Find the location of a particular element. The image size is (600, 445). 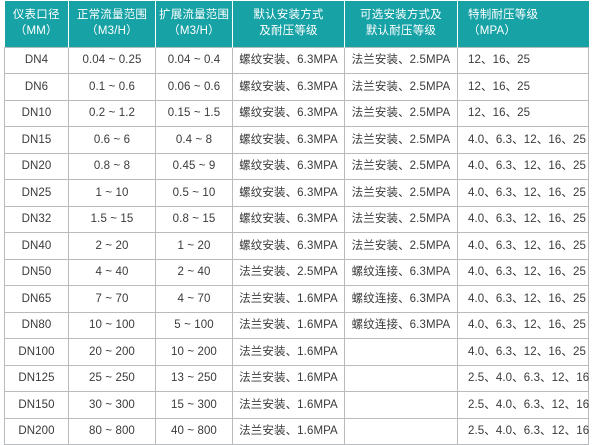

column-header-diameter: 仪表口径 （MM） is located at coordinates (36, 24).